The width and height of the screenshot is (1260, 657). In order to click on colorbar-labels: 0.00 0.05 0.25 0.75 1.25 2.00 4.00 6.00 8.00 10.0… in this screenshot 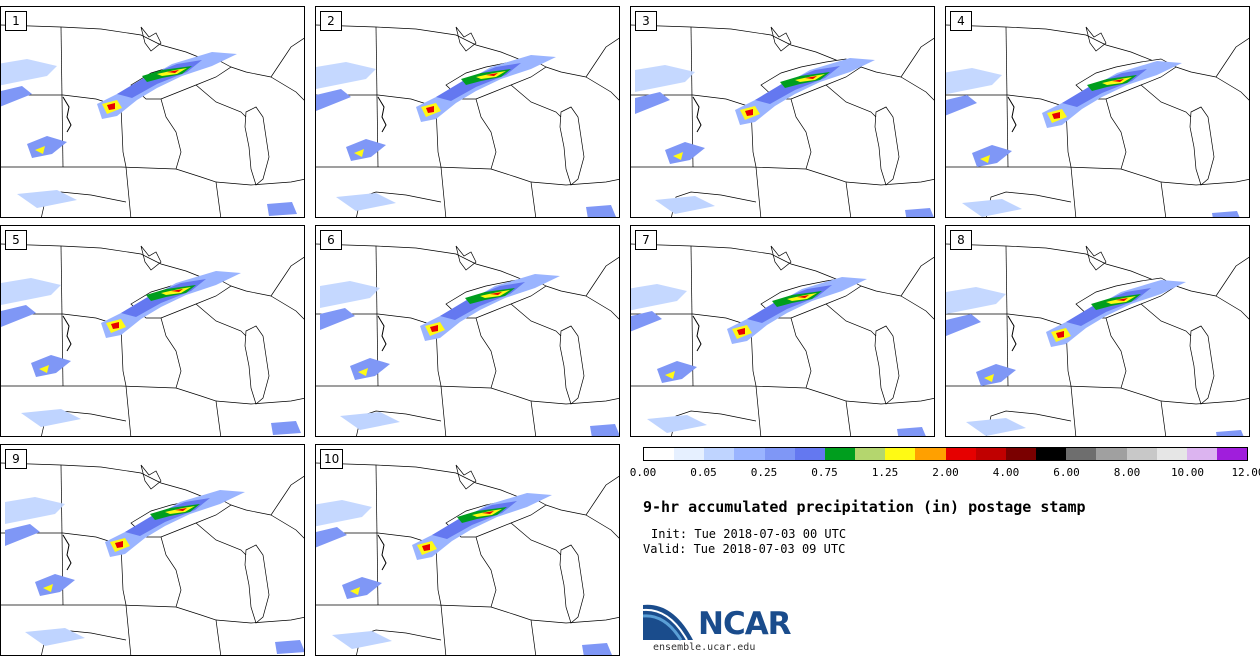, I will do `click(945, 474)`.